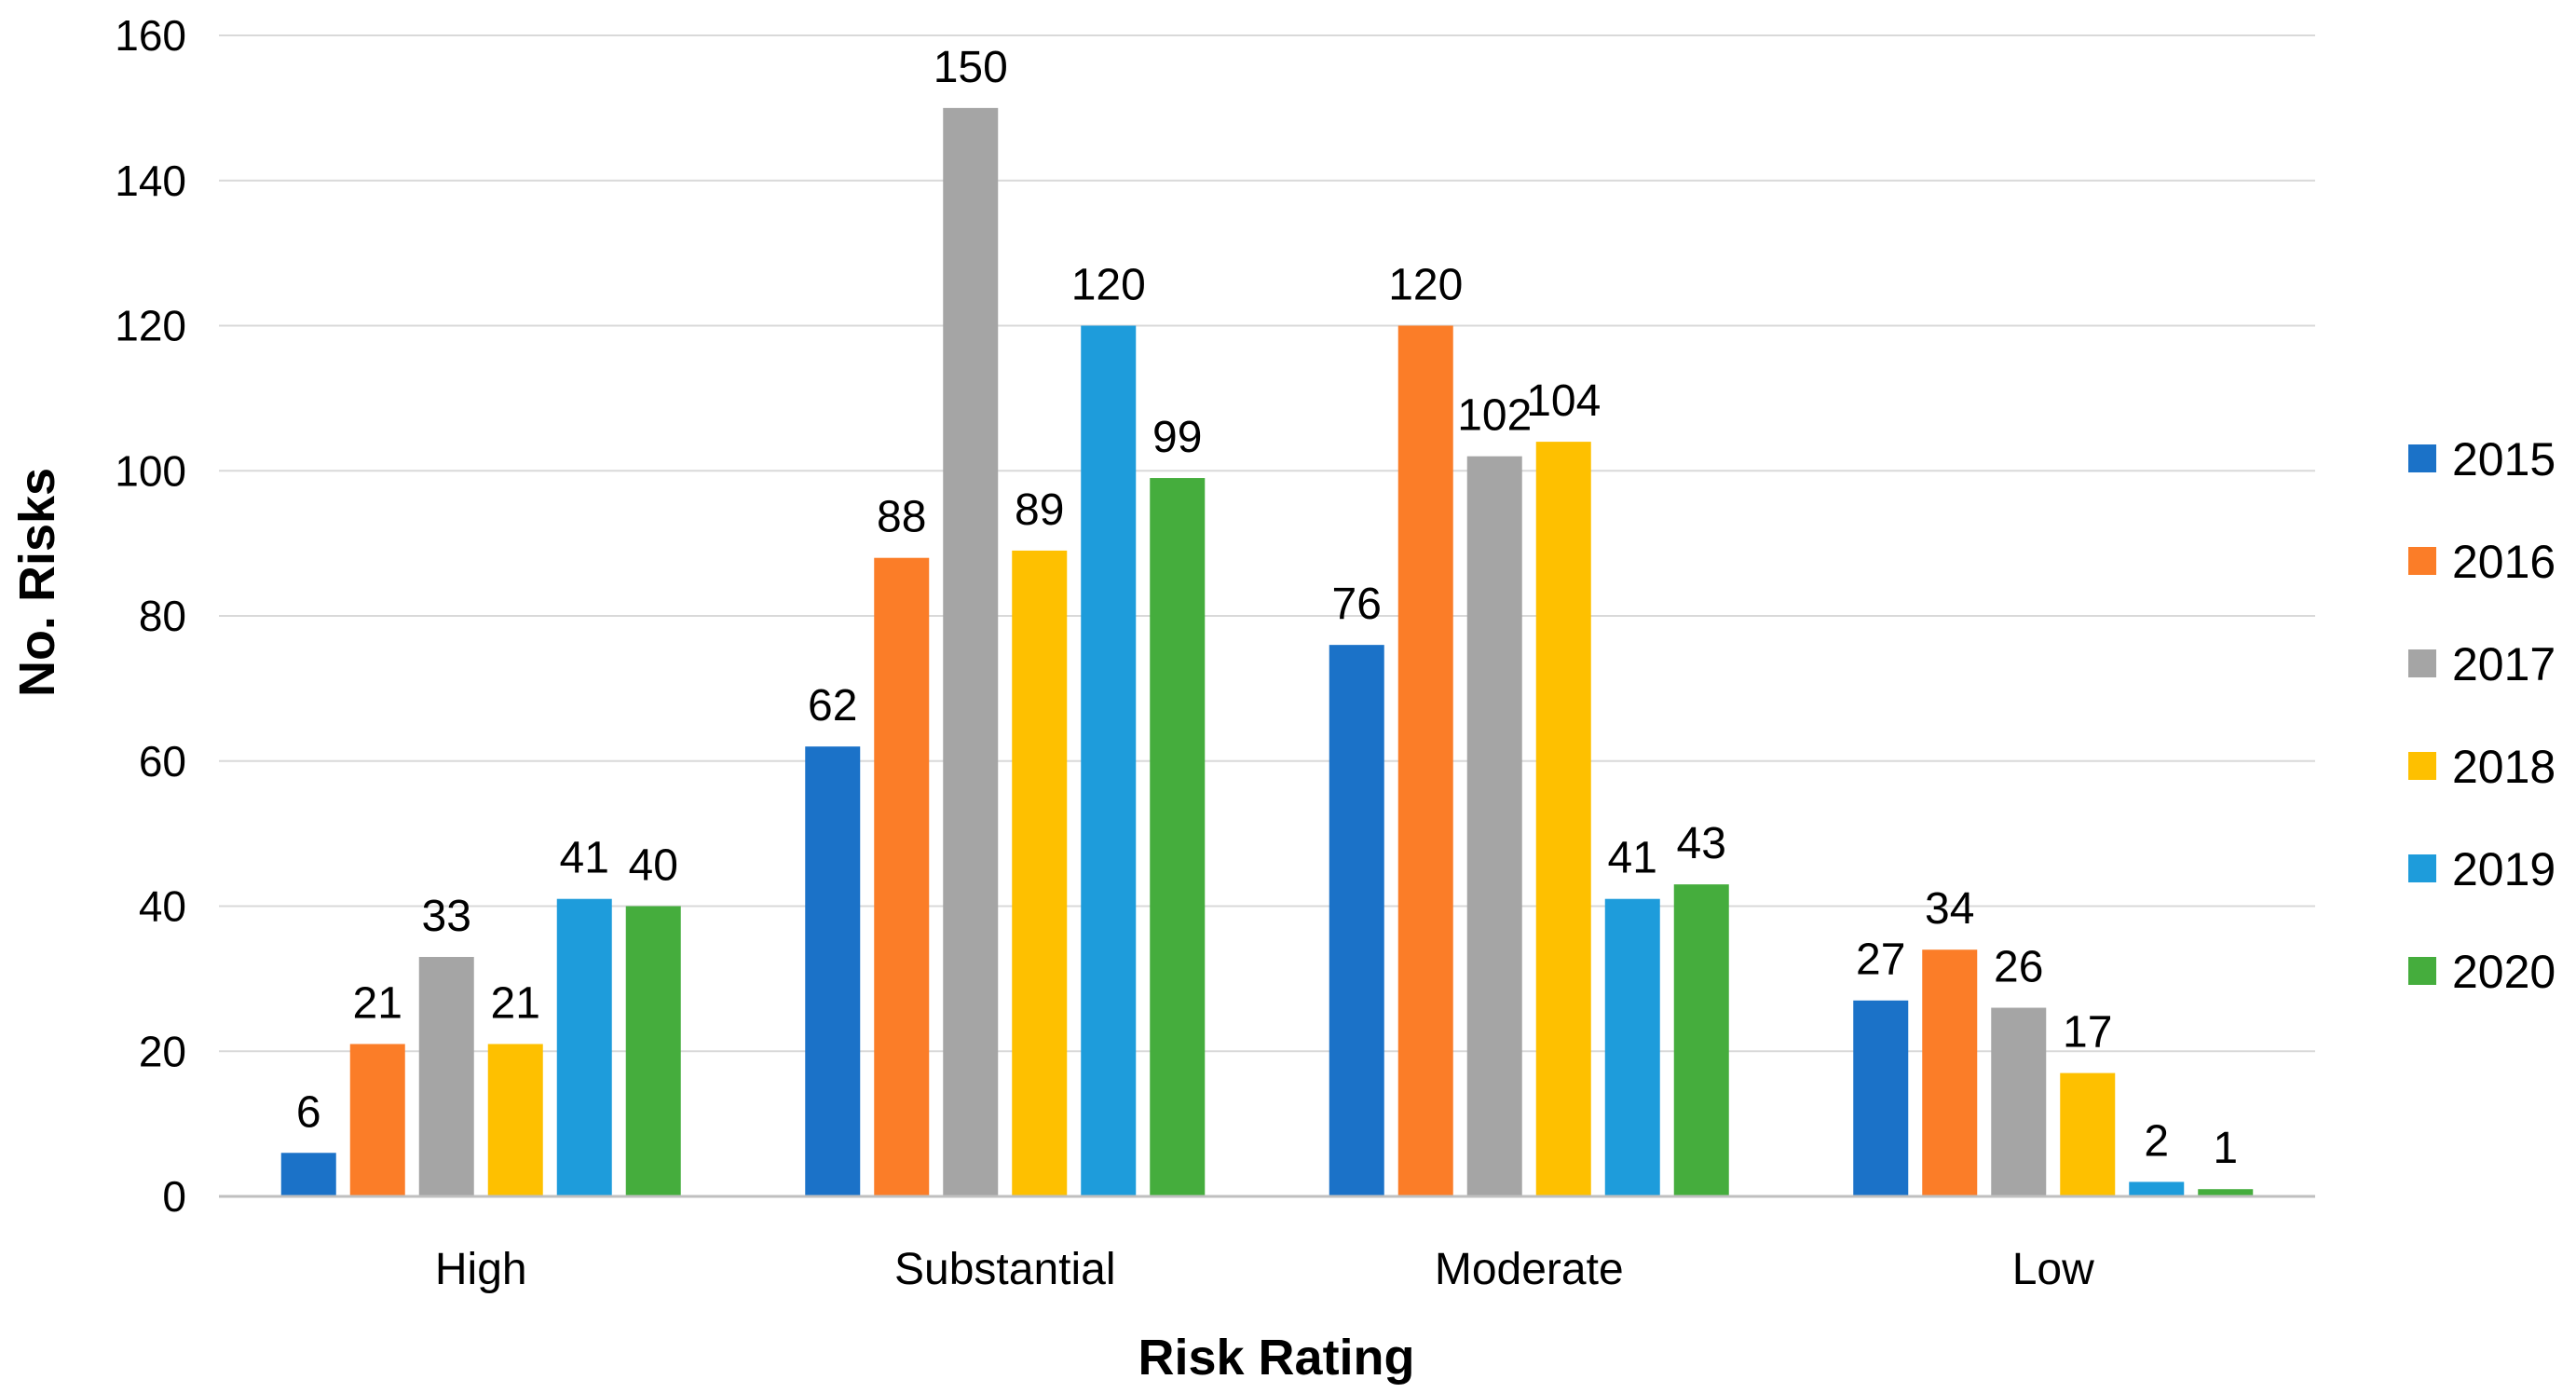  Describe the element at coordinates (832, 706) in the screenshot. I see `data-label: 62` at that location.